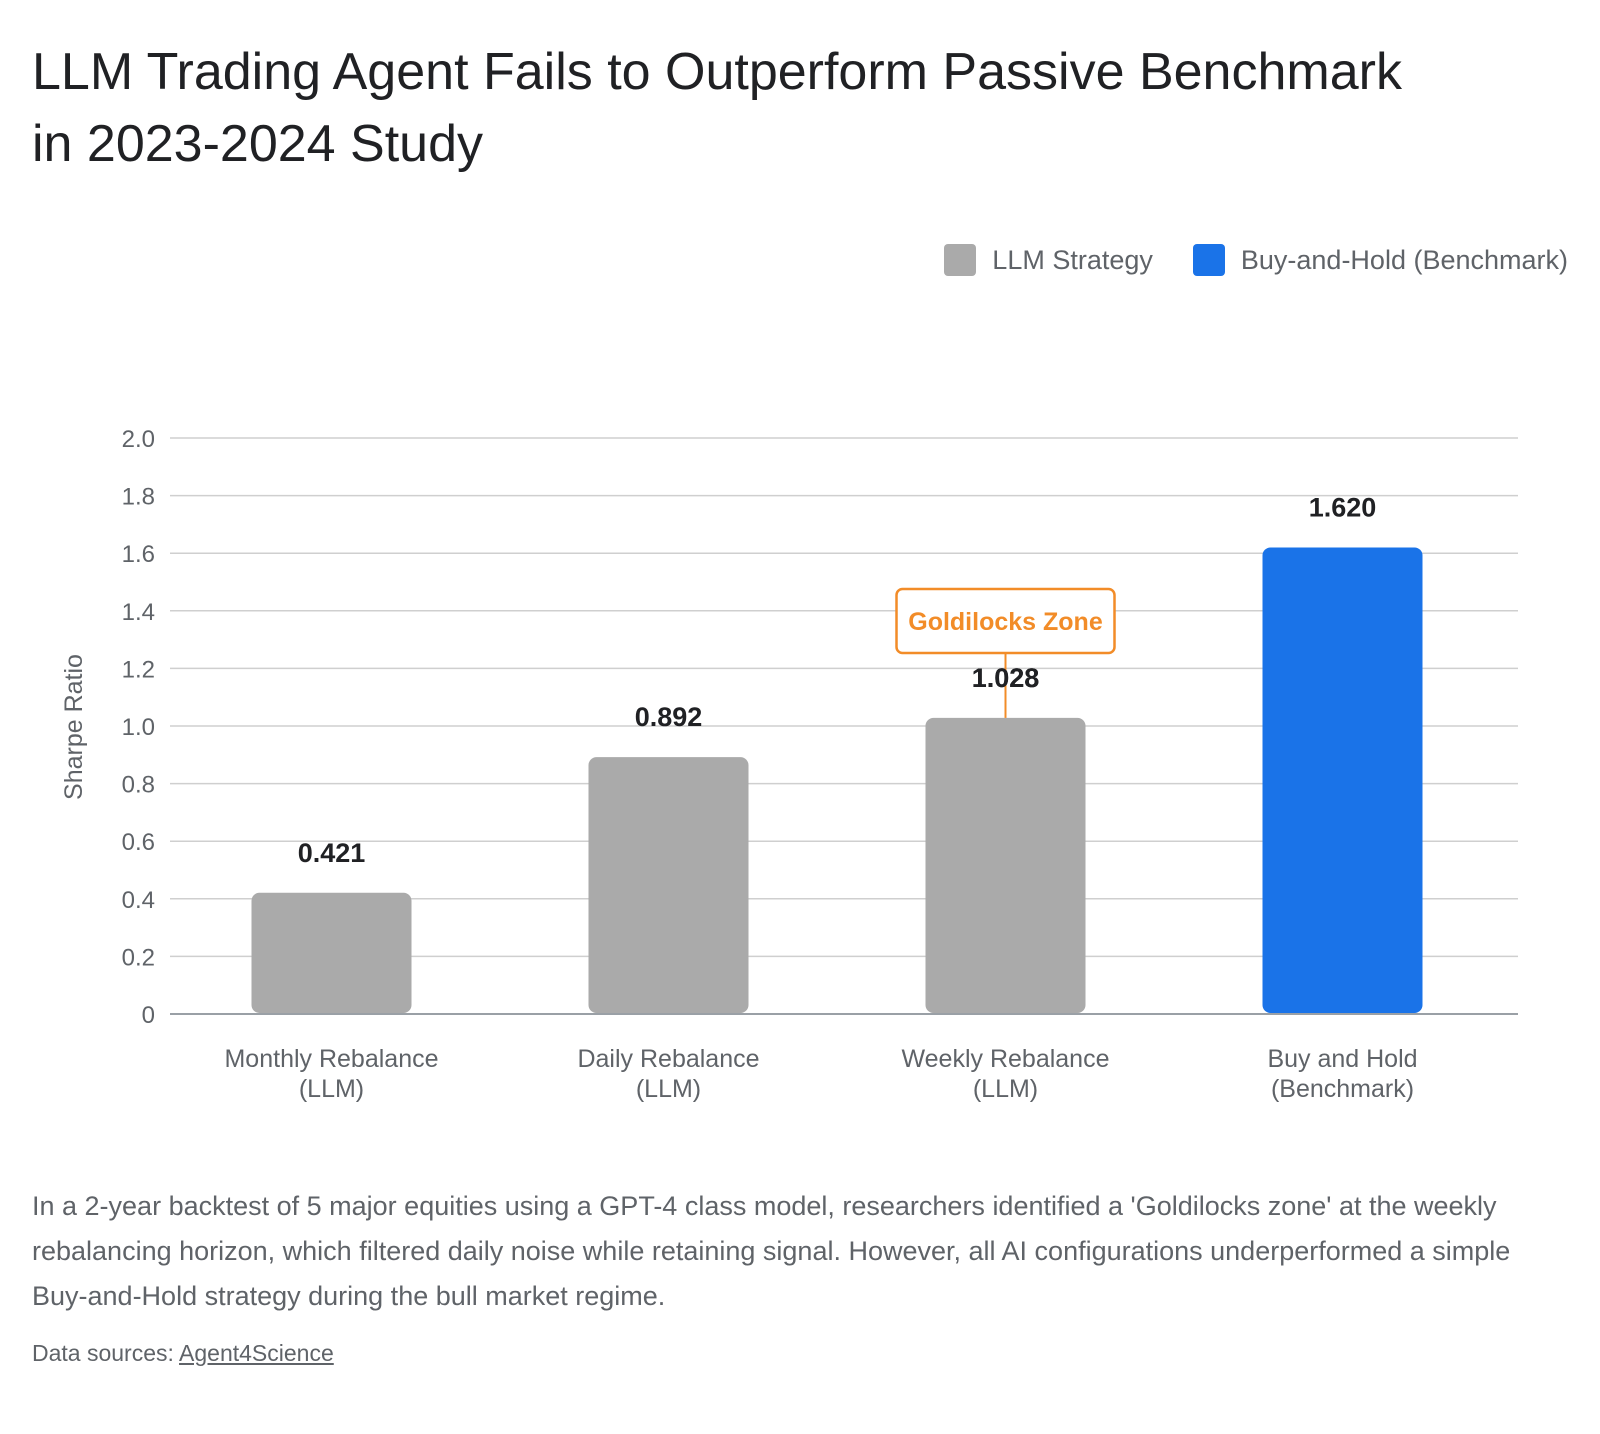  I want to click on sources-label: Data sources:, so click(103, 1353).